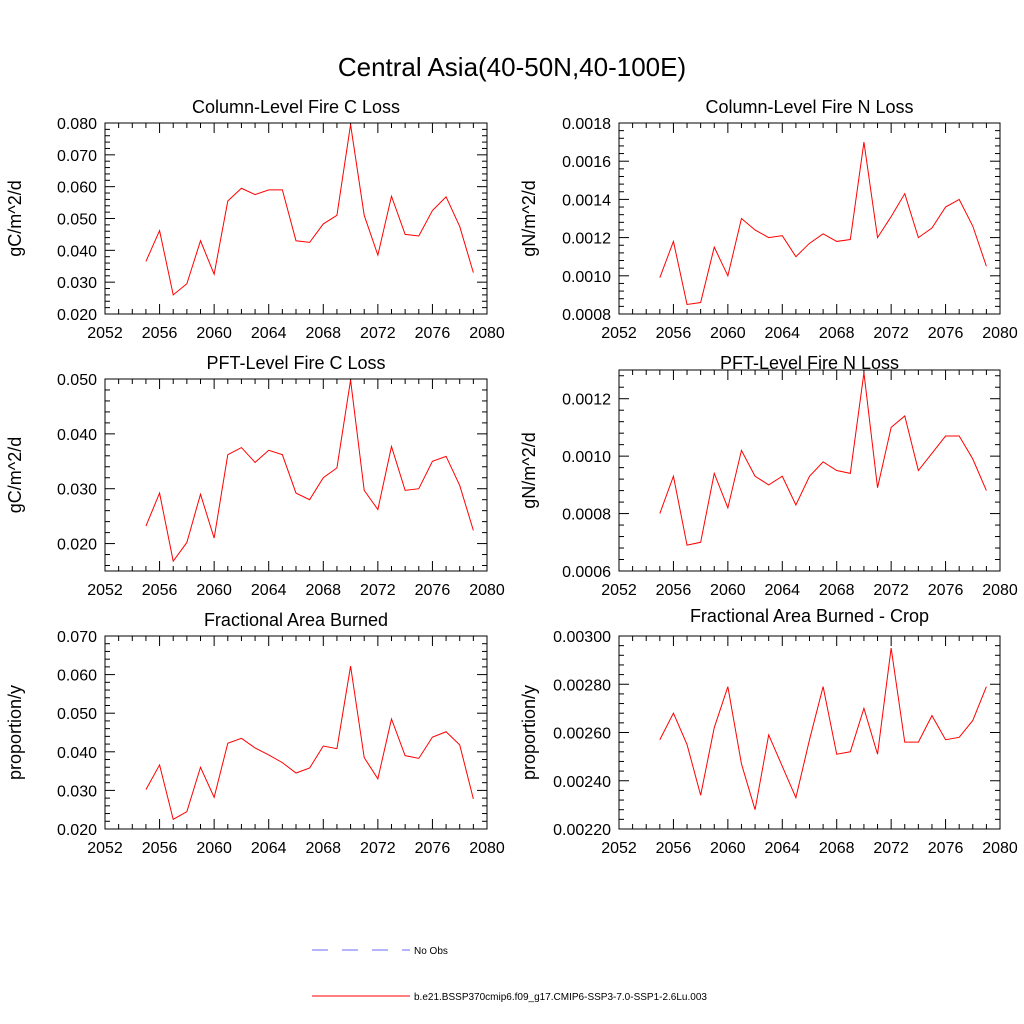  I want to click on y-tick-label: 0.0012, so click(586, 400).